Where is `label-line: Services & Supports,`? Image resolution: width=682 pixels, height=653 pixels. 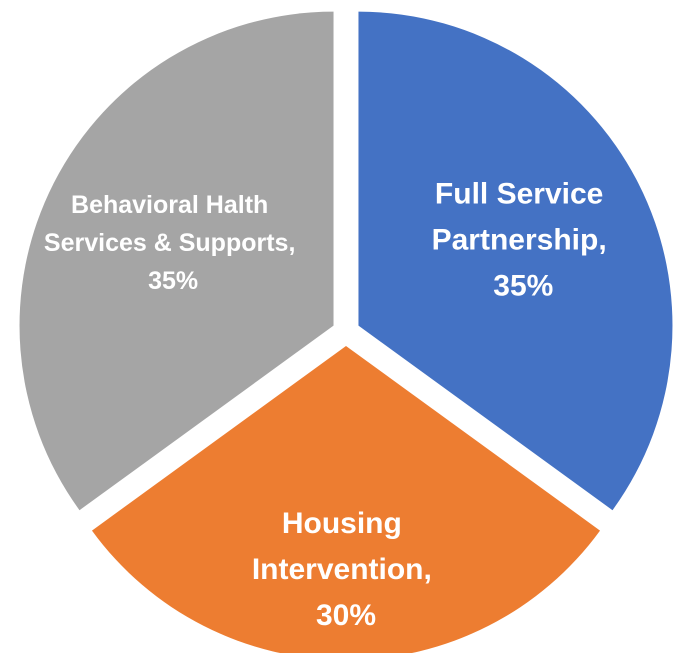
label-line: Services & Supports, is located at coordinates (173, 243).